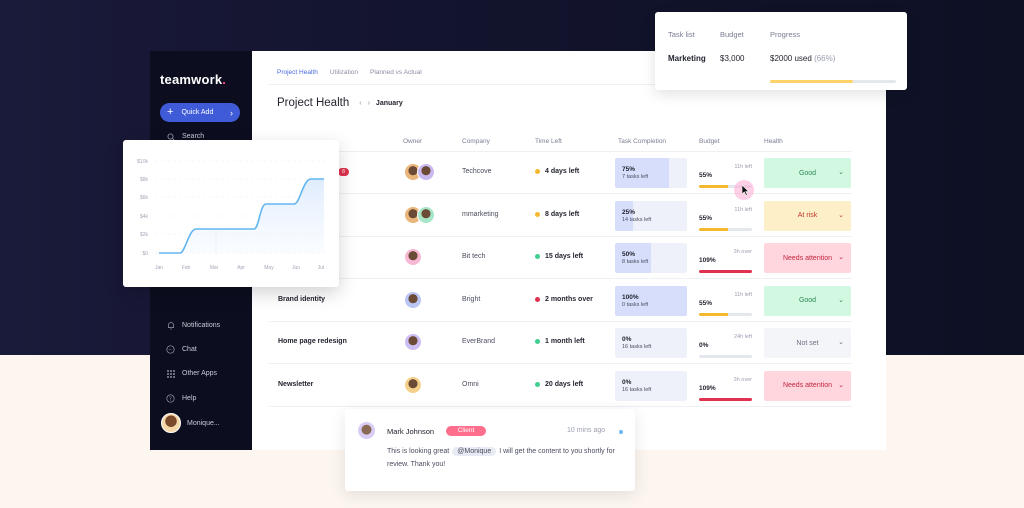  What do you see at coordinates (170, 136) in the screenshot?
I see `search-icon` at bounding box center [170, 136].